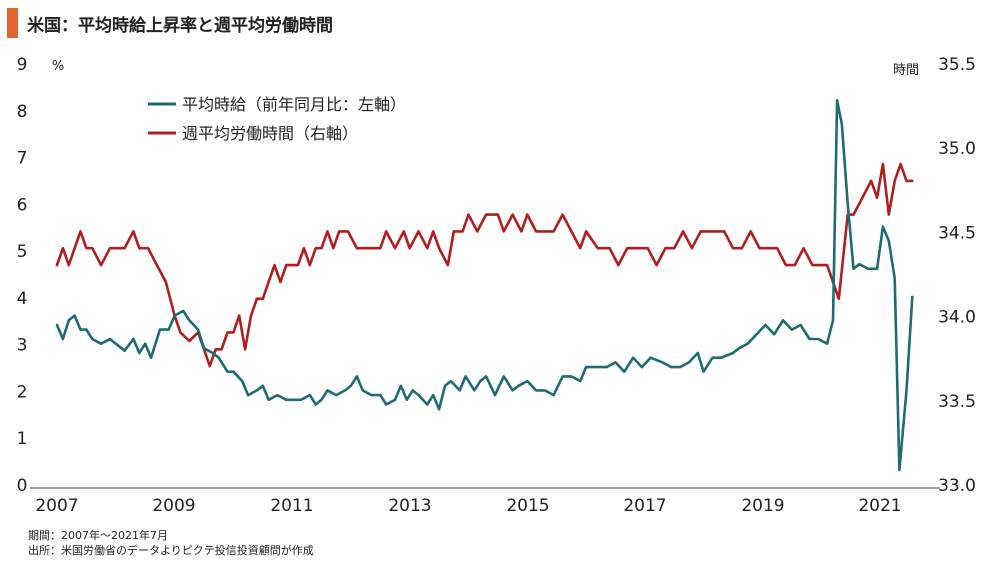 Image resolution: width=997 pixels, height=569 pixels. I want to click on x-tick-label: 2009, so click(173, 506).